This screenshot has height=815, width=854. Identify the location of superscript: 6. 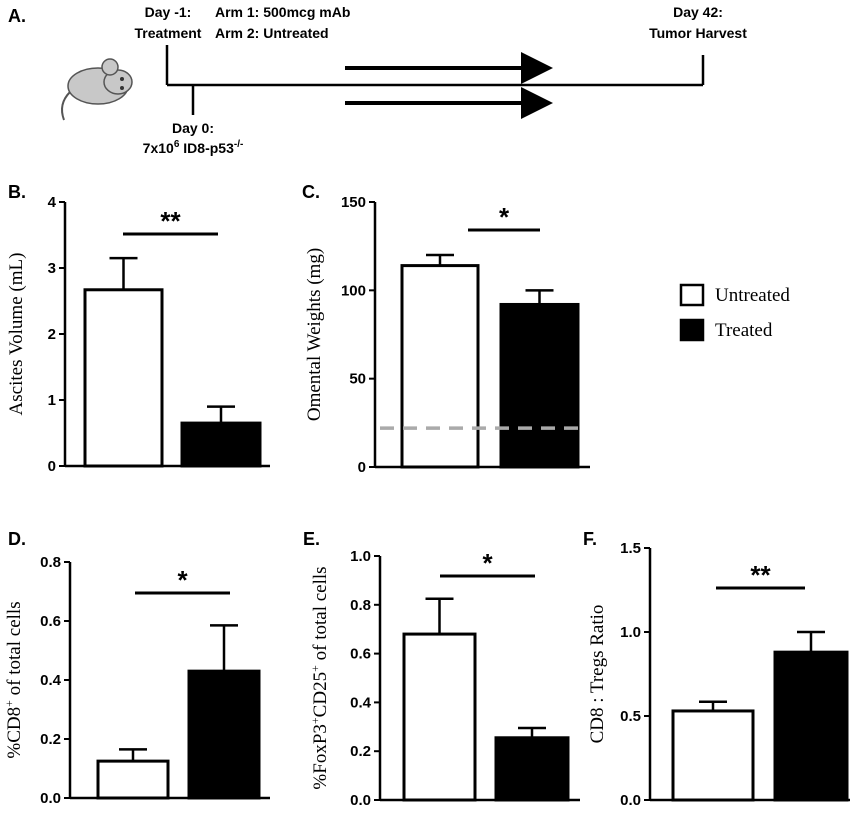
(177, 144).